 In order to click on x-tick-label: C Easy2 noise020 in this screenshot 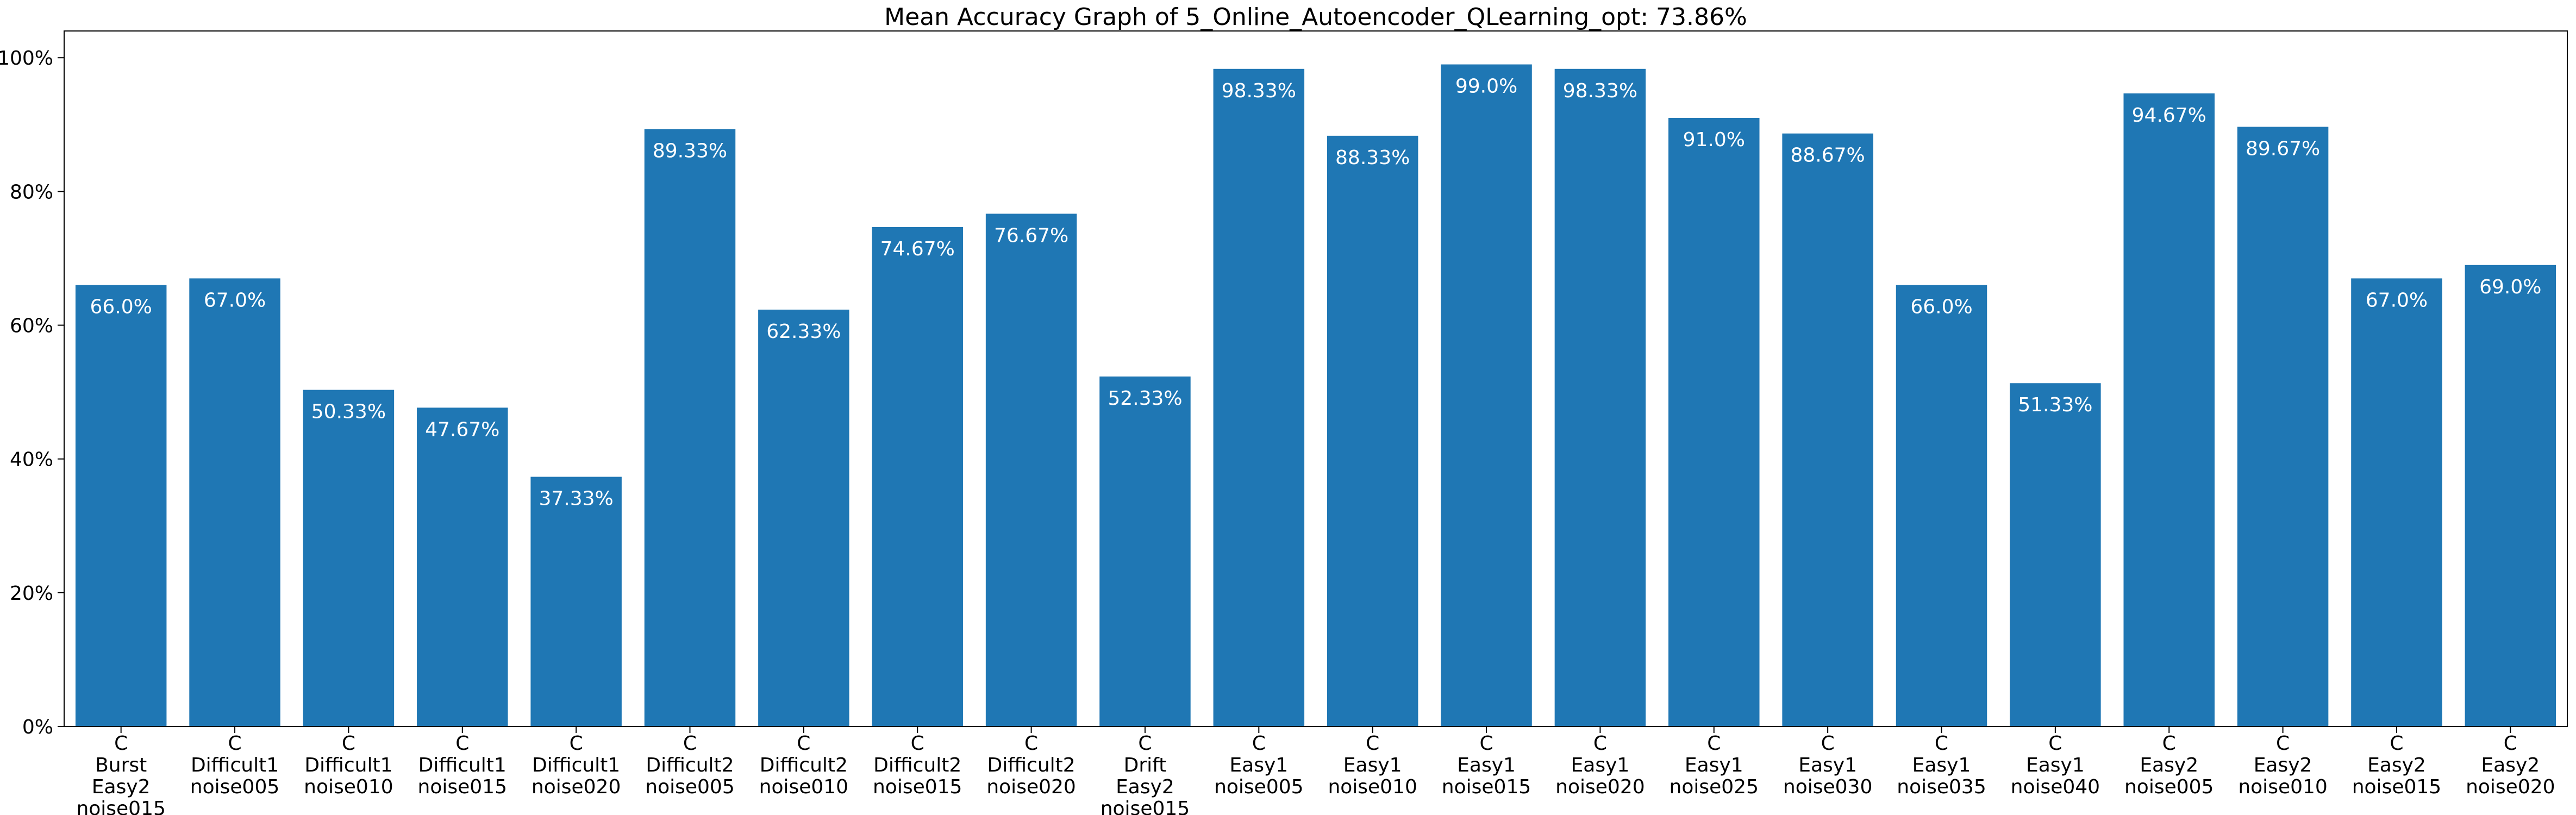, I will do `click(2511, 765)`.